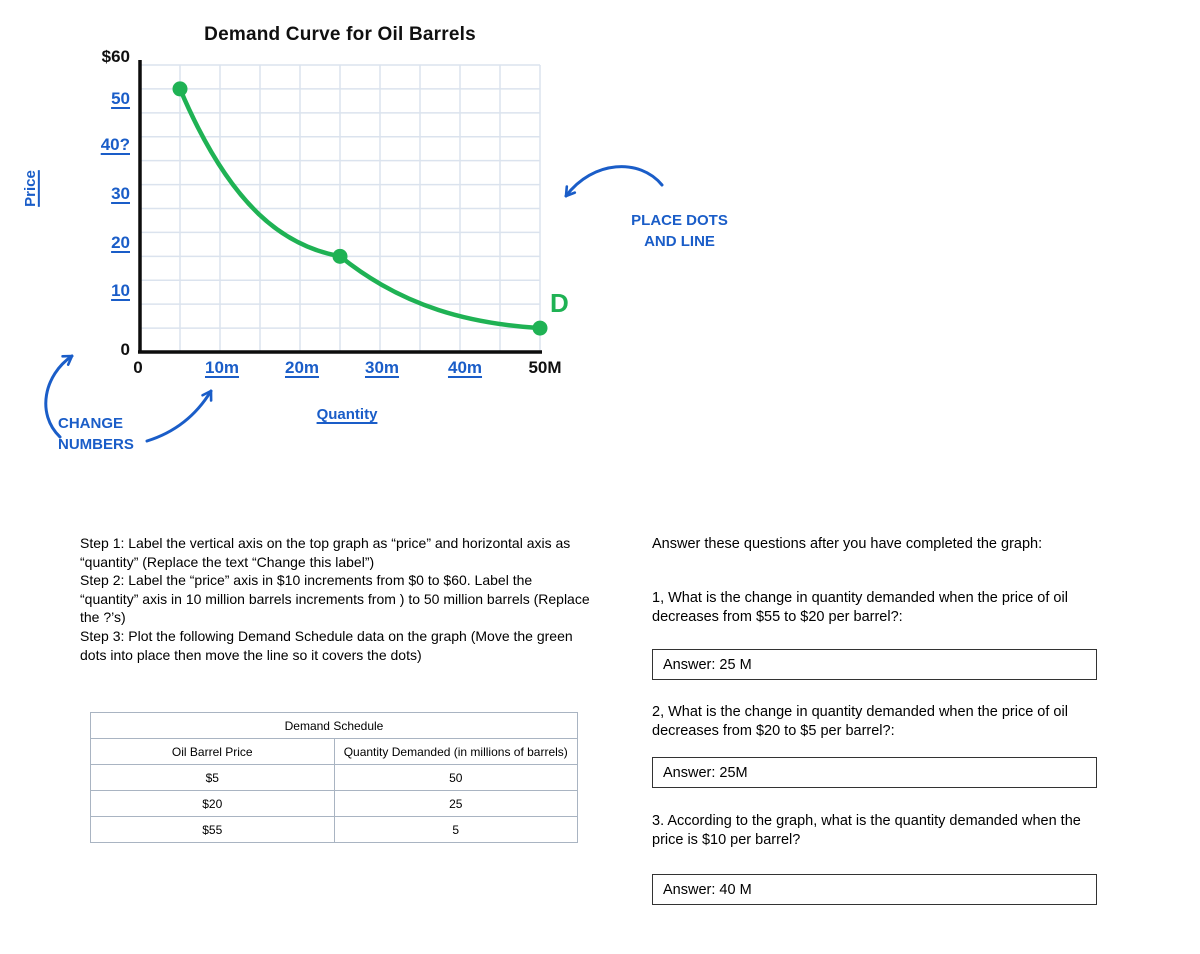  What do you see at coordinates (559, 303) in the screenshot?
I see `demand-curve-label: D` at bounding box center [559, 303].